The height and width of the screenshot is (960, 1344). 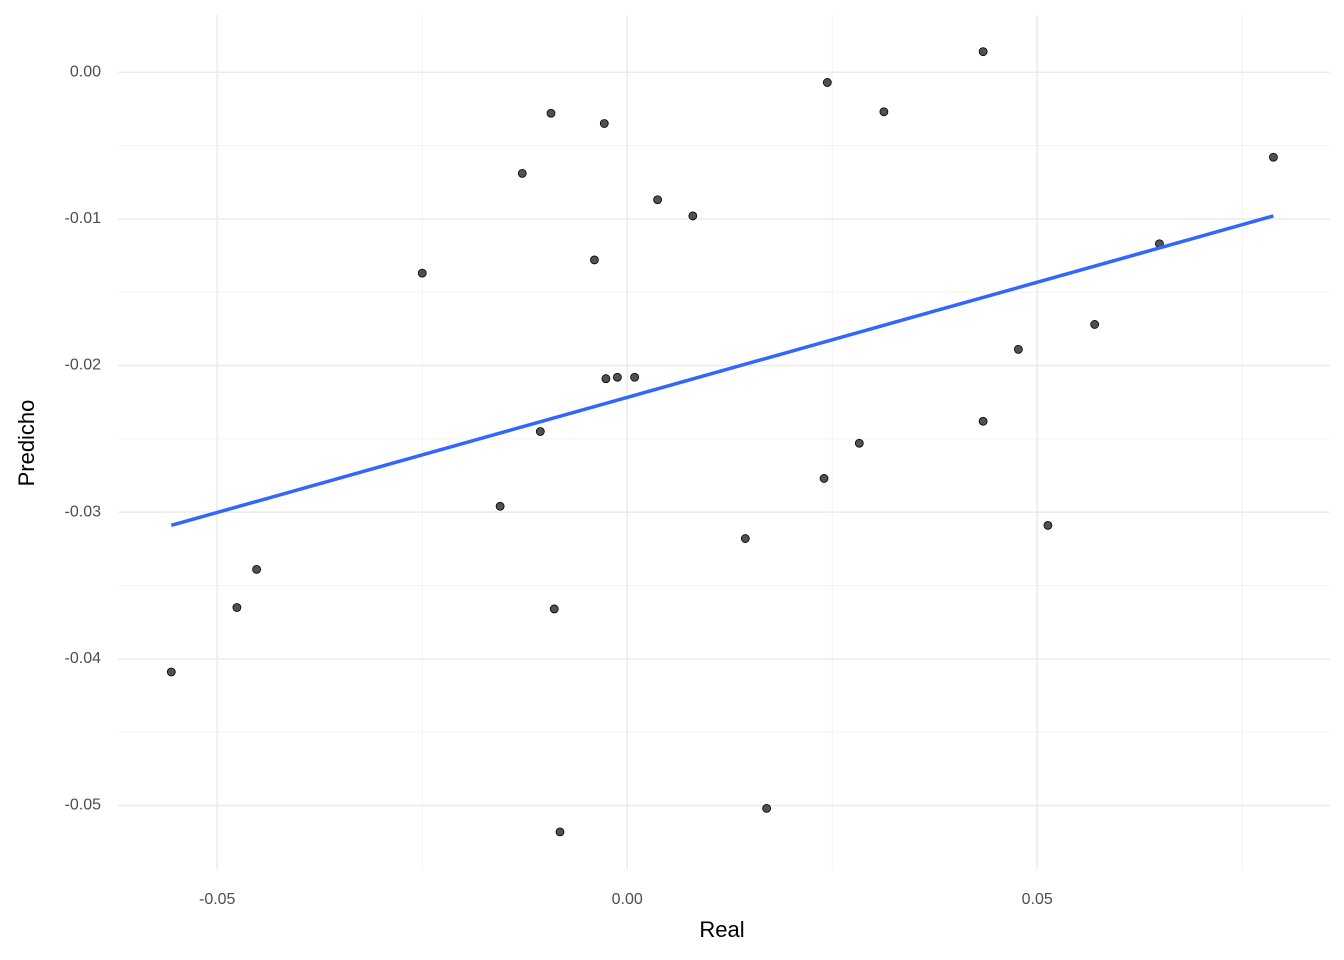 I want to click on x-tick-label: 0.00, so click(x=627, y=899).